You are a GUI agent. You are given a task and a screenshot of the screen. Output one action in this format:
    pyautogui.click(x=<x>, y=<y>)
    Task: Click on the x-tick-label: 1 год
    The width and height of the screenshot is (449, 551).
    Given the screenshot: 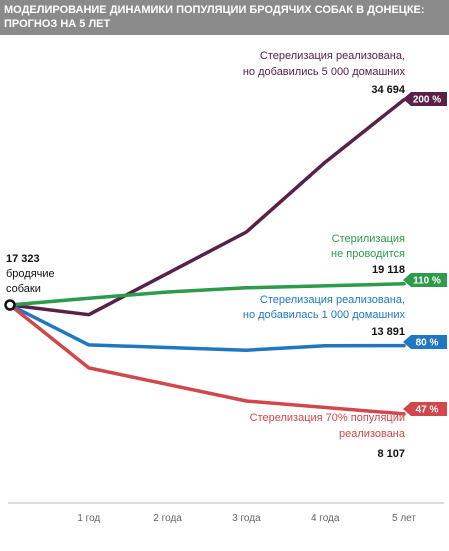 What is the action you would take?
    pyautogui.click(x=88, y=518)
    